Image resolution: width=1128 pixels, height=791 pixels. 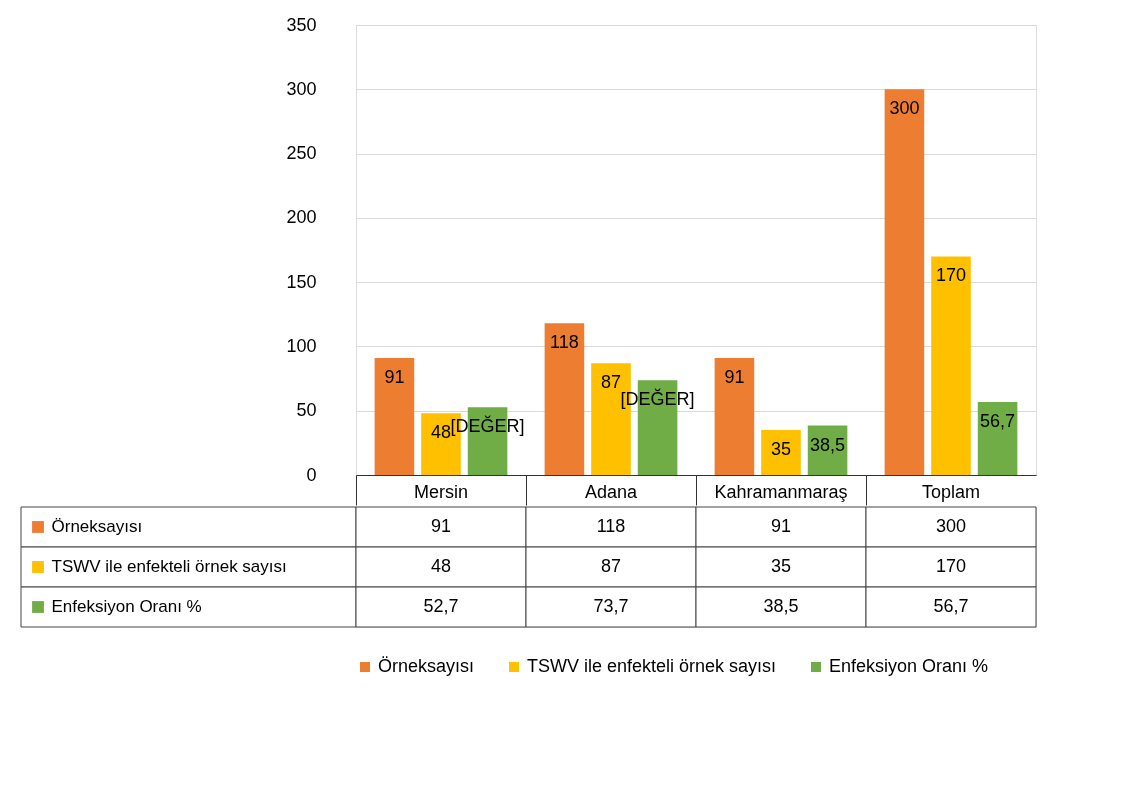 I want to click on y-tick-label: 200, so click(x=301, y=217).